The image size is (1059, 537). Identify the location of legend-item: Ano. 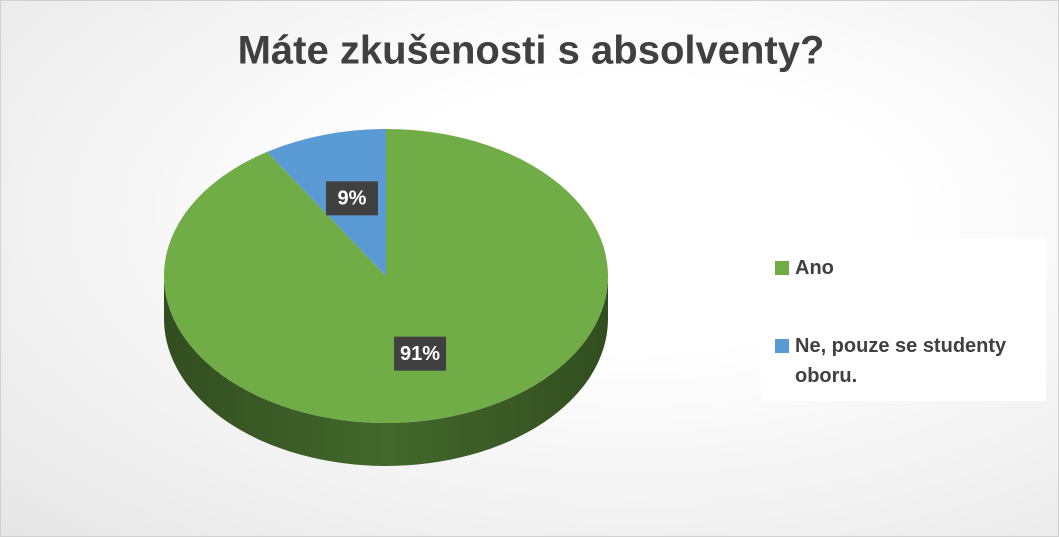
(905, 268).